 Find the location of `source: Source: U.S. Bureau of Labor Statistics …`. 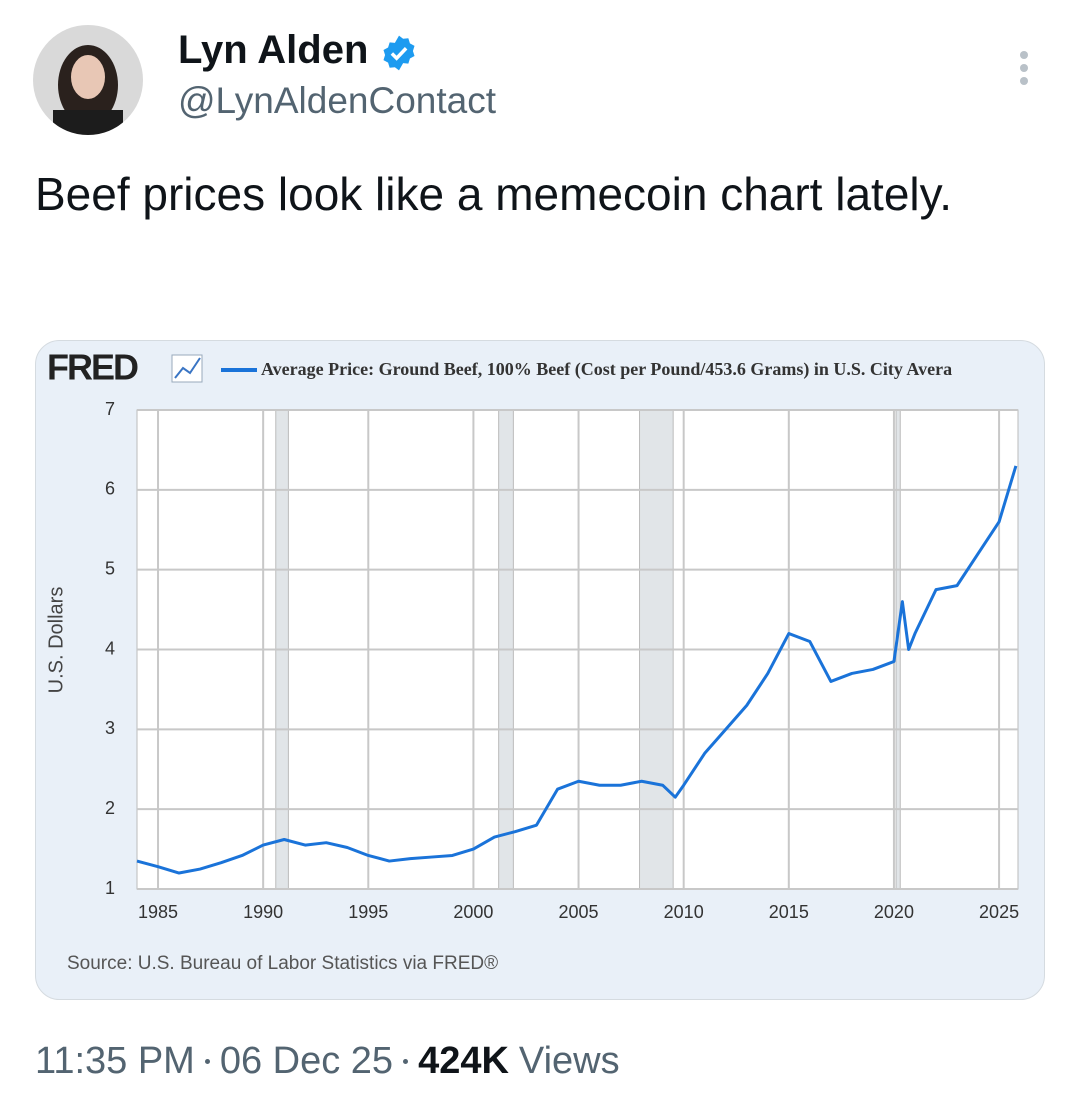

source: Source: U.S. Bureau of Labor Statistics … is located at coordinates (282, 963).